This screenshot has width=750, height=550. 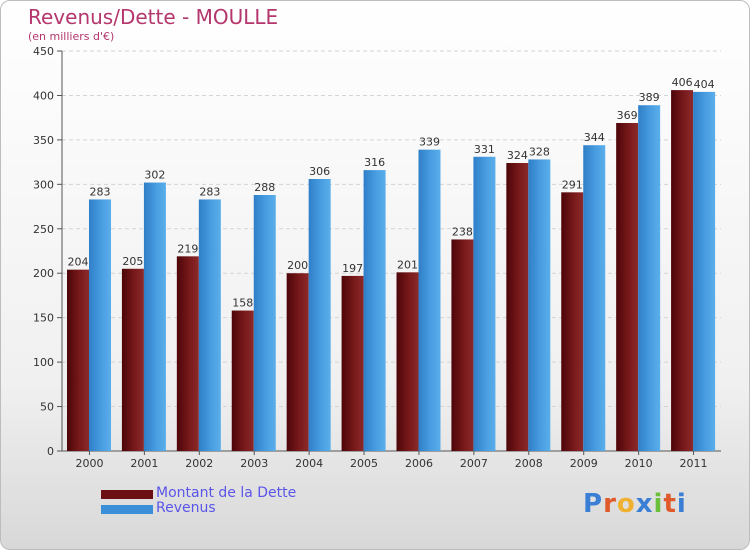 I want to click on x-tick-label: 2007, so click(x=474, y=463).